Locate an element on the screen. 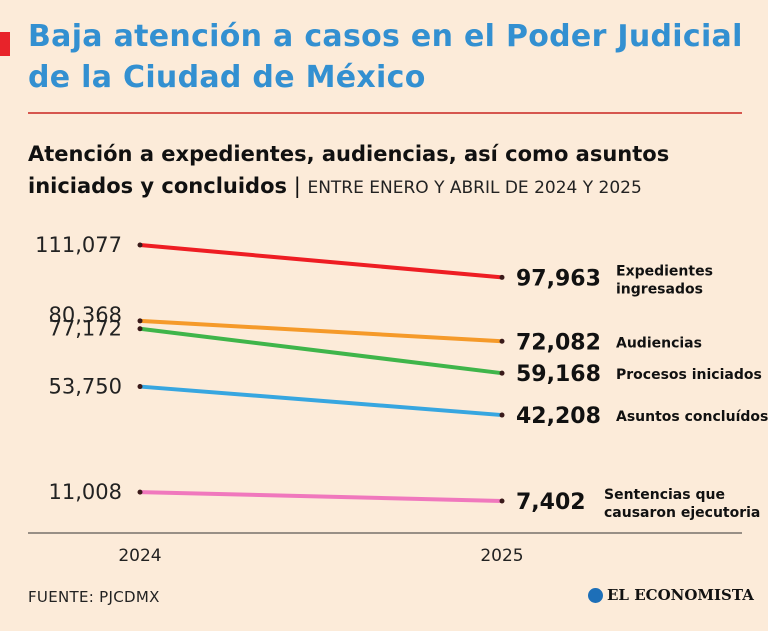 The width and height of the screenshot is (768, 631). data-label-2025: 97,963 is located at coordinates (558, 278).